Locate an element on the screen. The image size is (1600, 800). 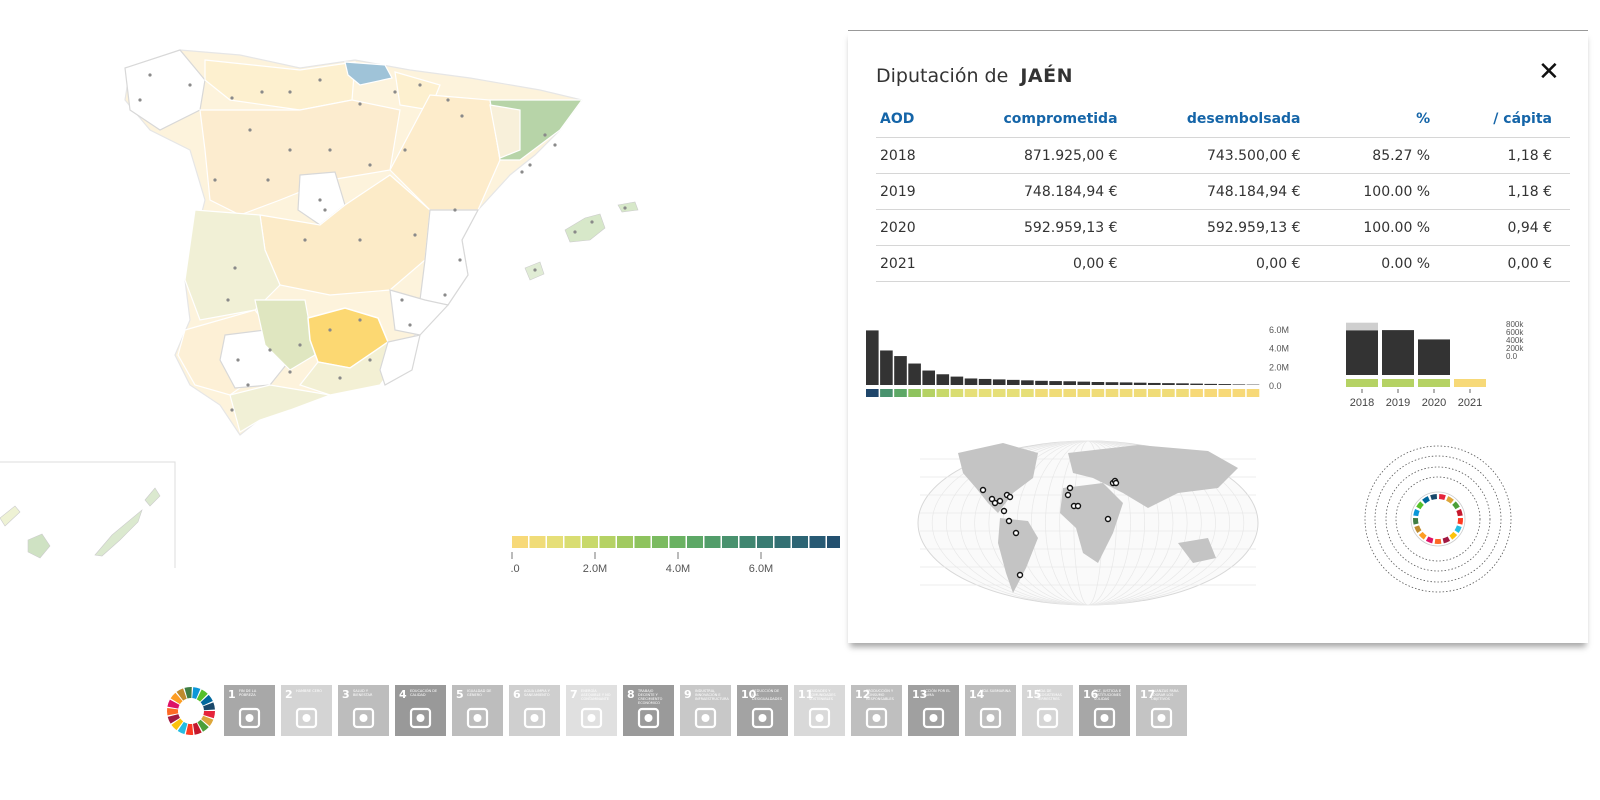
sdg-goal-15: 15 Vida de ecosistemas terrestres is located at coordinates (1047, 710).